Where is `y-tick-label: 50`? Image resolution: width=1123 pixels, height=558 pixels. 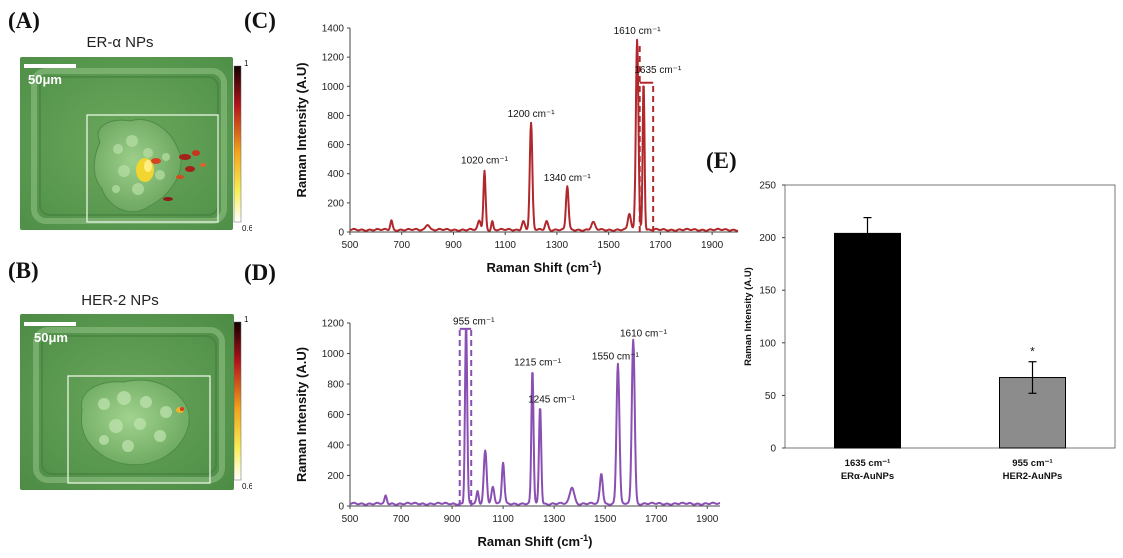 y-tick-label: 50 is located at coordinates (771, 396).